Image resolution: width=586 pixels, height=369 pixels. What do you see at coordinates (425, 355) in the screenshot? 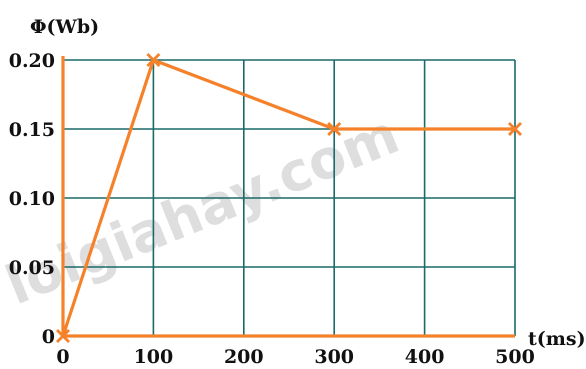
I see `x-tick-label: 400` at bounding box center [425, 355].